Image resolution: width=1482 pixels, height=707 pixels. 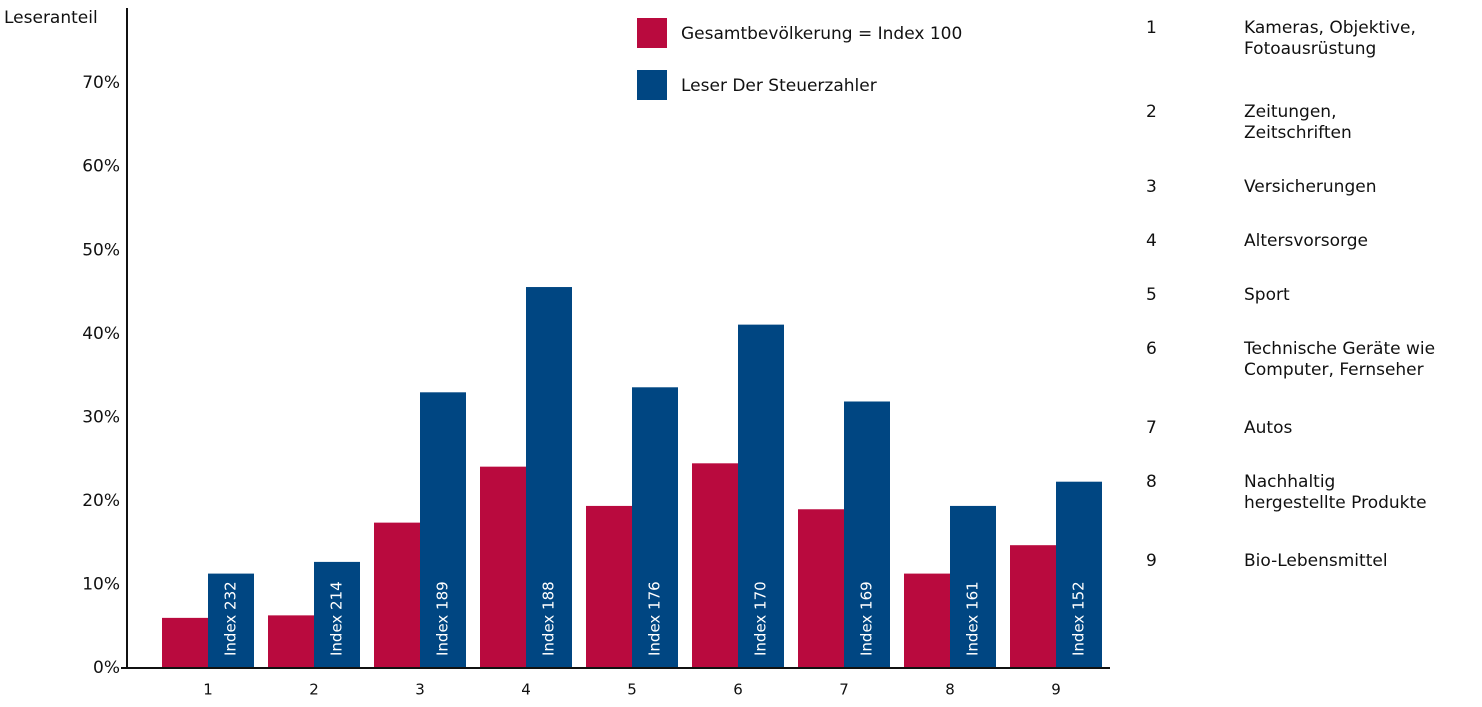 I want to click on bar-label: Index 214, so click(x=337, y=618).